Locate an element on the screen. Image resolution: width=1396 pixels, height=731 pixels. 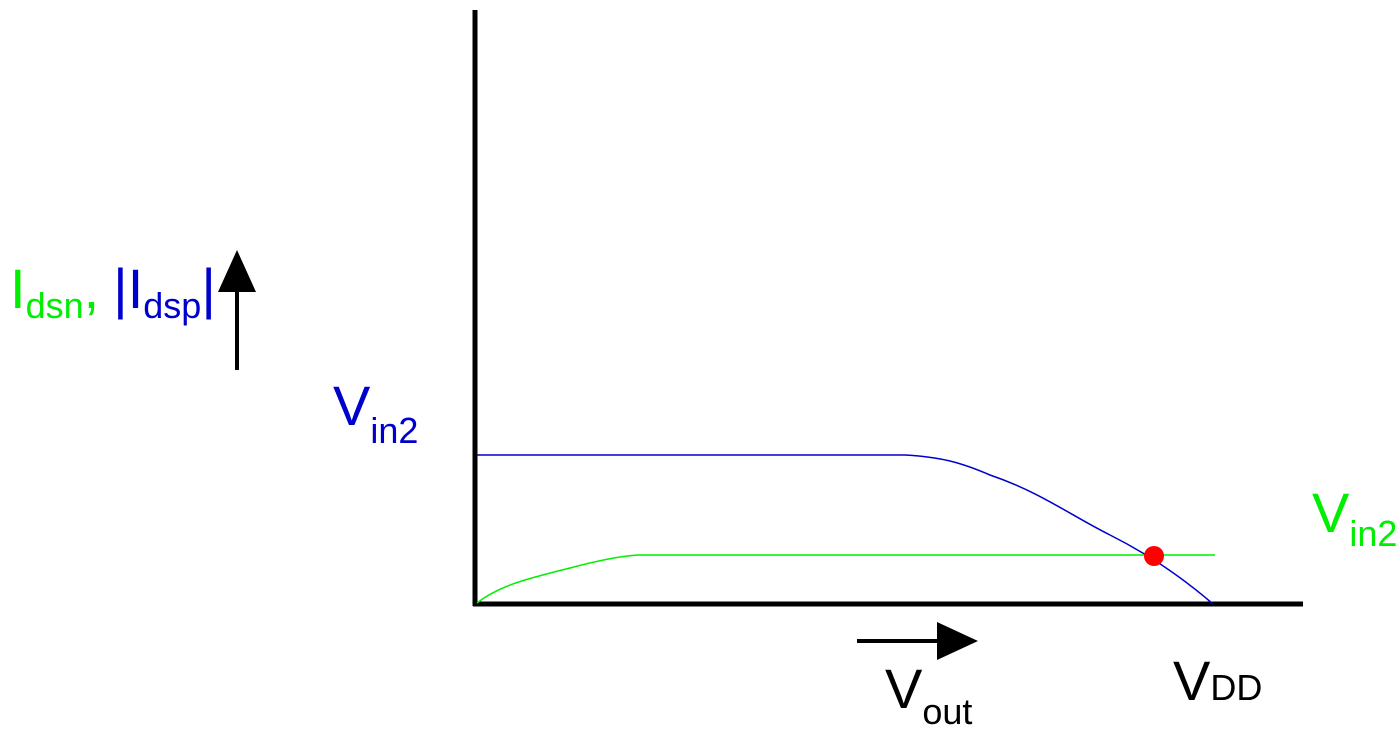
nmos-label-main: V is located at coordinates (1331, 512).